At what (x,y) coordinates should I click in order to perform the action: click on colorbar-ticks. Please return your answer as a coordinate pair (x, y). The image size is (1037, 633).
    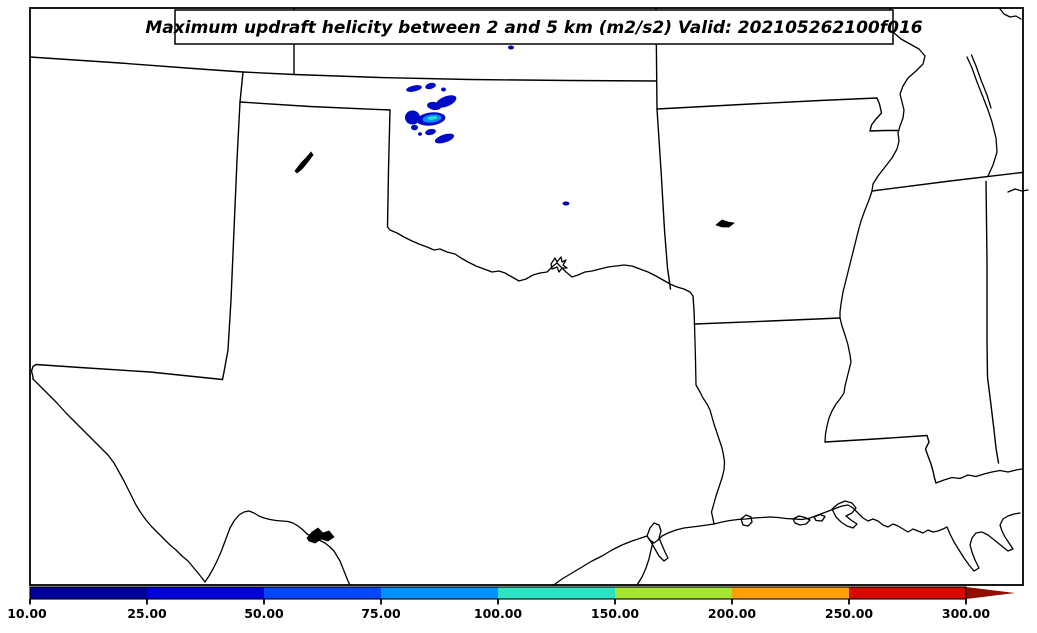
    Looking at the image, I should click on (498, 602).